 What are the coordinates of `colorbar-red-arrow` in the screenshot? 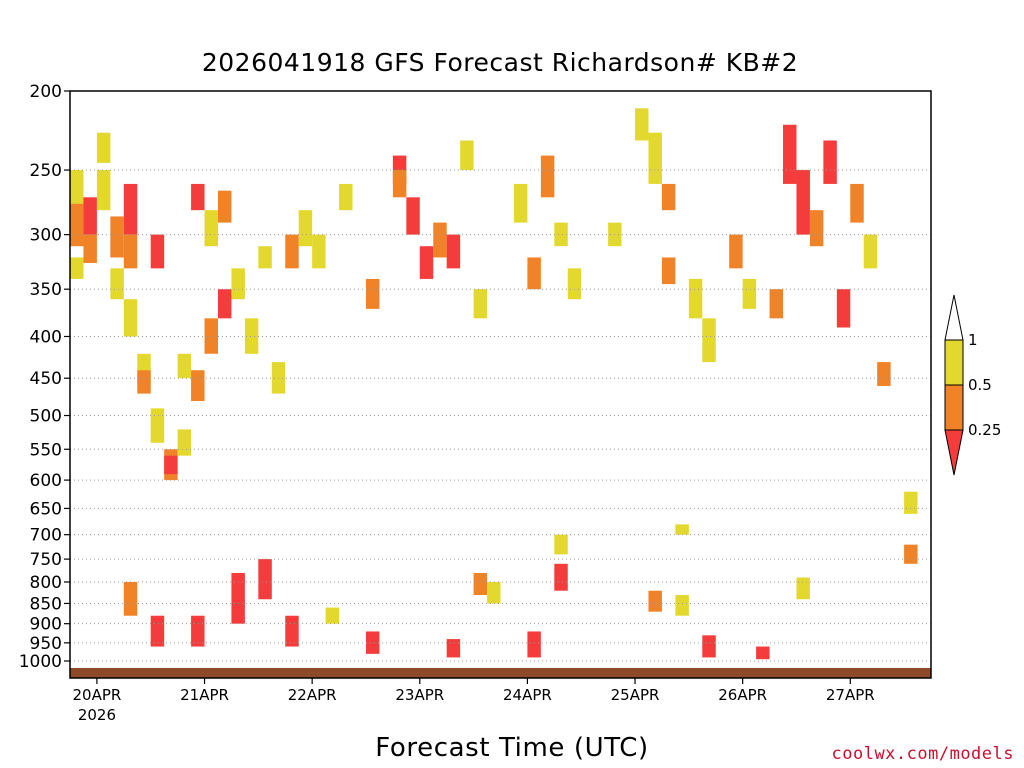 It's located at (954, 452).